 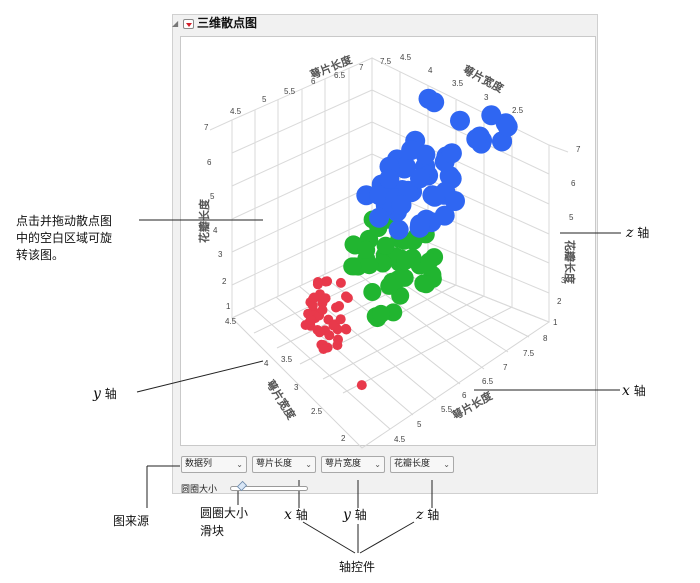 What do you see at coordinates (217, 217) in the screenshot?
I see `left-z-ticks: 7 6 5 4 3 2 1` at bounding box center [217, 217].